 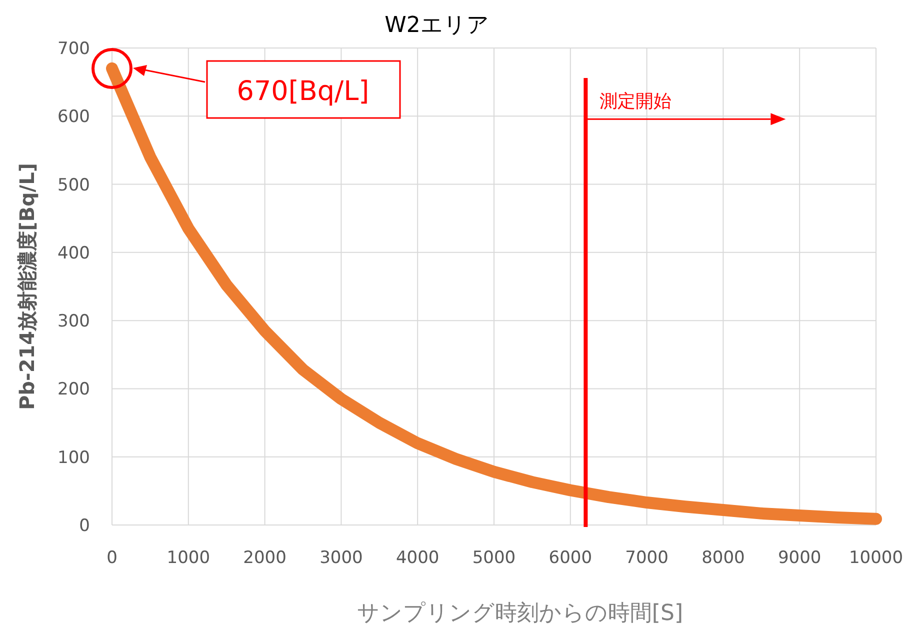 I want to click on annotation: 670[Bq/L], so click(x=303, y=91).